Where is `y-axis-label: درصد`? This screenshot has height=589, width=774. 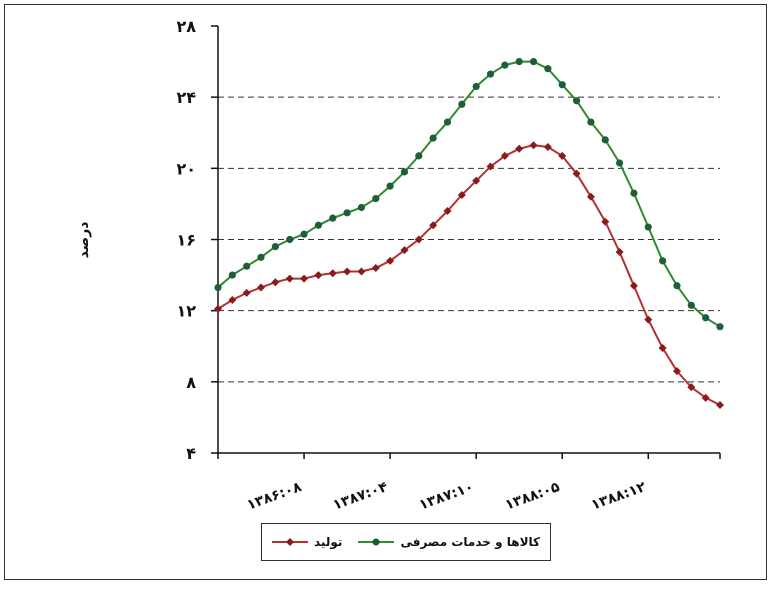
y-axis-label: درصد is located at coordinates (84, 240).